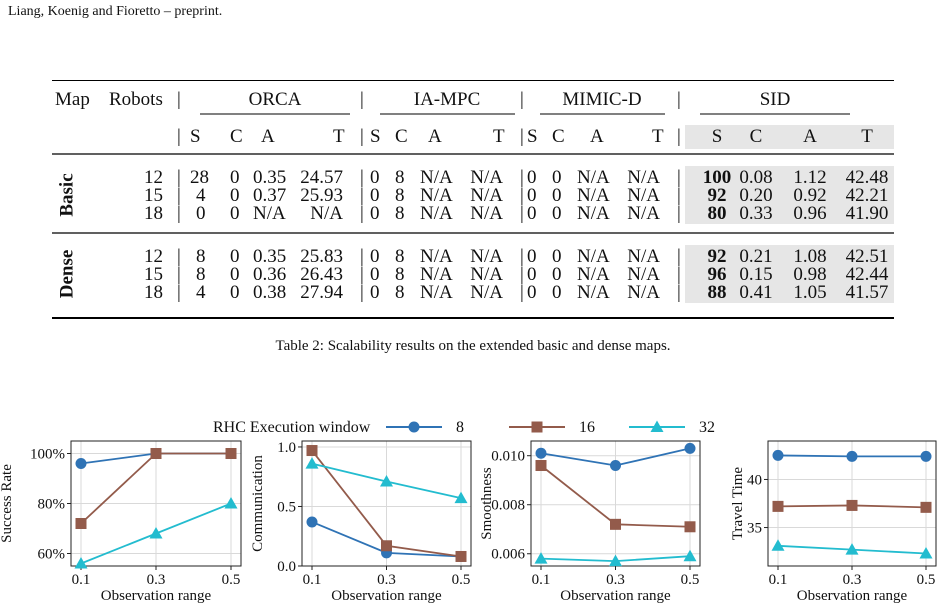 This screenshot has width=946, height=613. Describe the element at coordinates (153, 195) in the screenshot. I see `robots-count: 15` at that location.